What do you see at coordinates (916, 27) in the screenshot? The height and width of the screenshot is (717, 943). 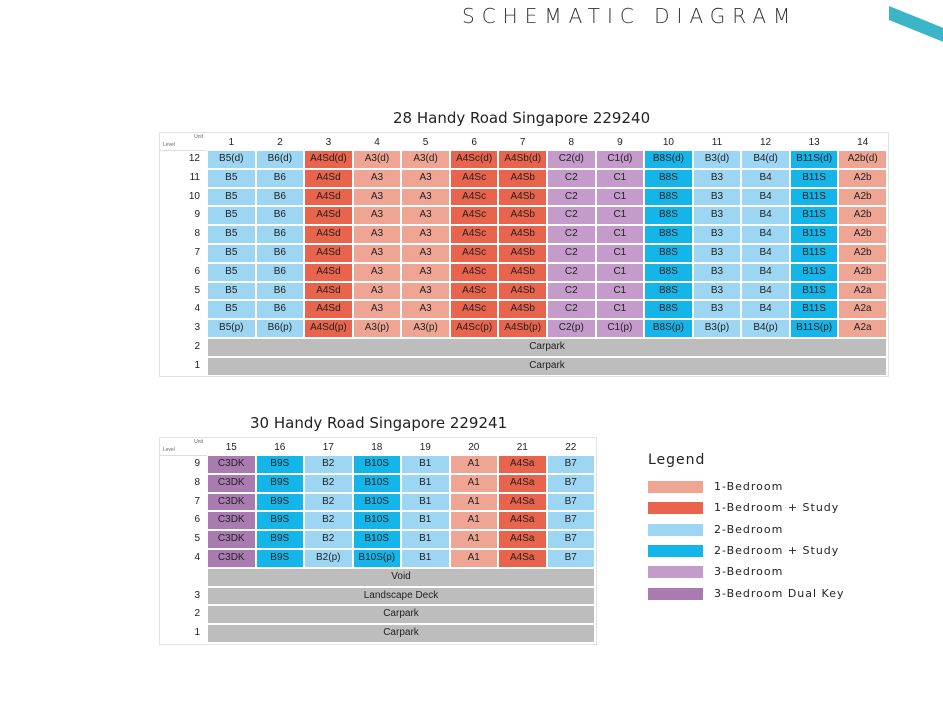 I see `accent-stripe` at bounding box center [916, 27].